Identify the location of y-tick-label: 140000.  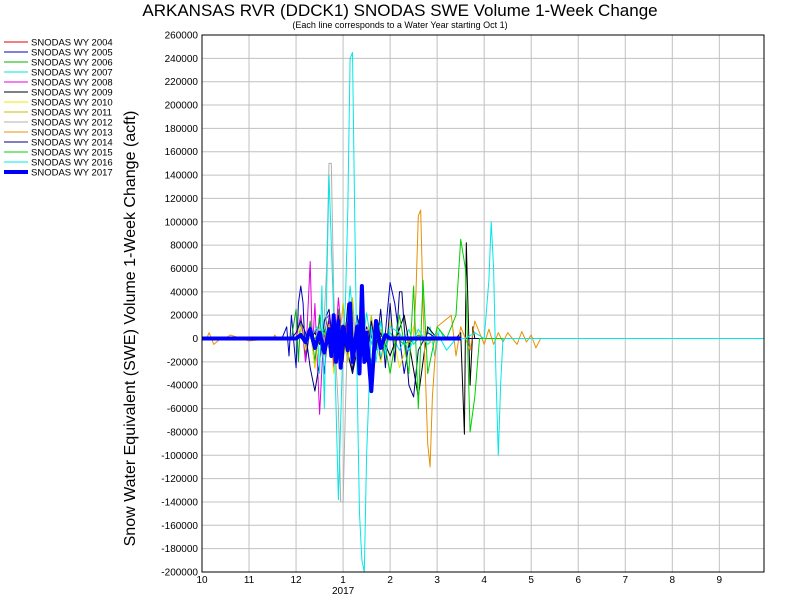
(182, 176).